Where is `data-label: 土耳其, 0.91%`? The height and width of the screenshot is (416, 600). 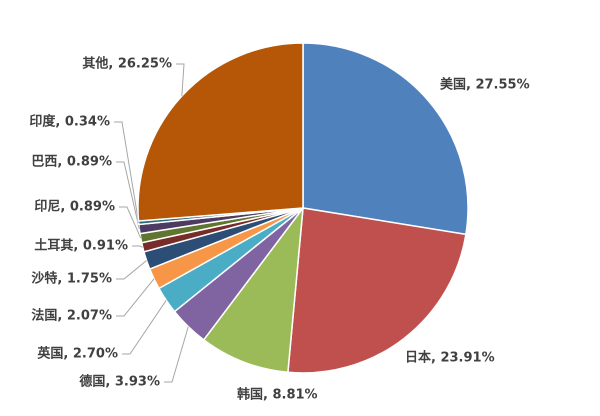
data-label: 土耳其, 0.91% is located at coordinates (81, 246).